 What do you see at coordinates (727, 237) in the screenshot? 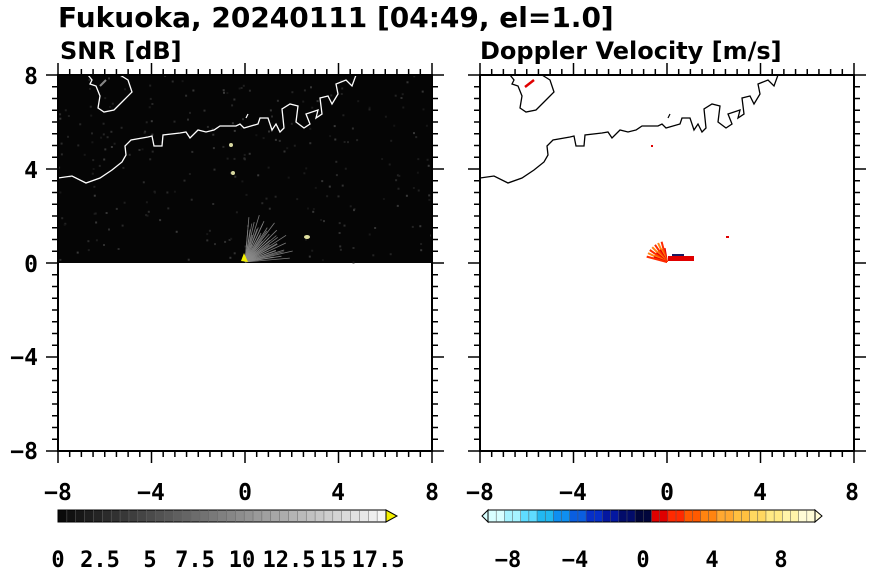
I see `doppler-echo` at bounding box center [727, 237].